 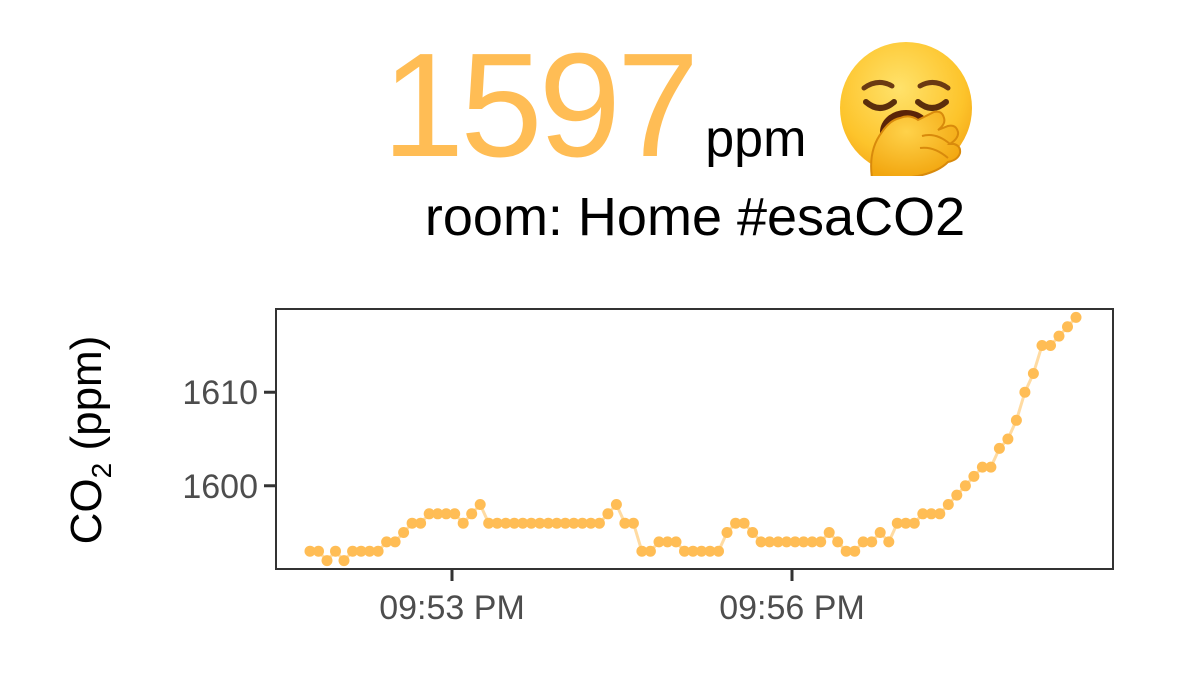 I want to click on current-reading: 1597 ppm, so click(x=594, y=106).